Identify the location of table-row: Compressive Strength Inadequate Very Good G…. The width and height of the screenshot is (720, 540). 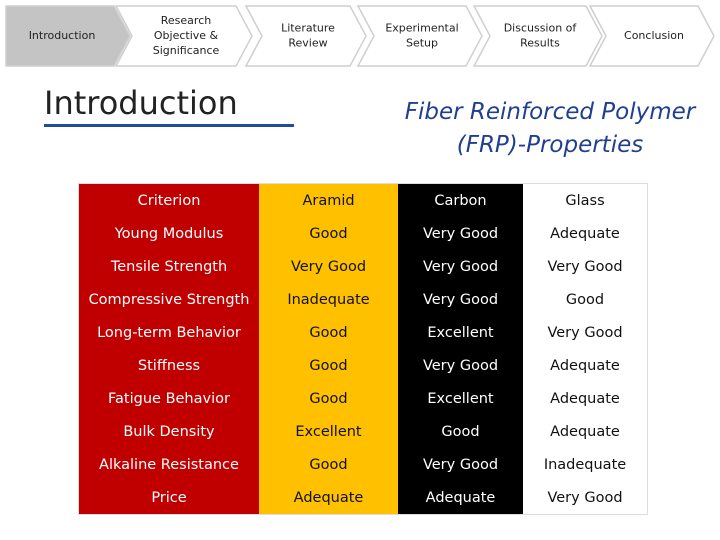
(363, 299).